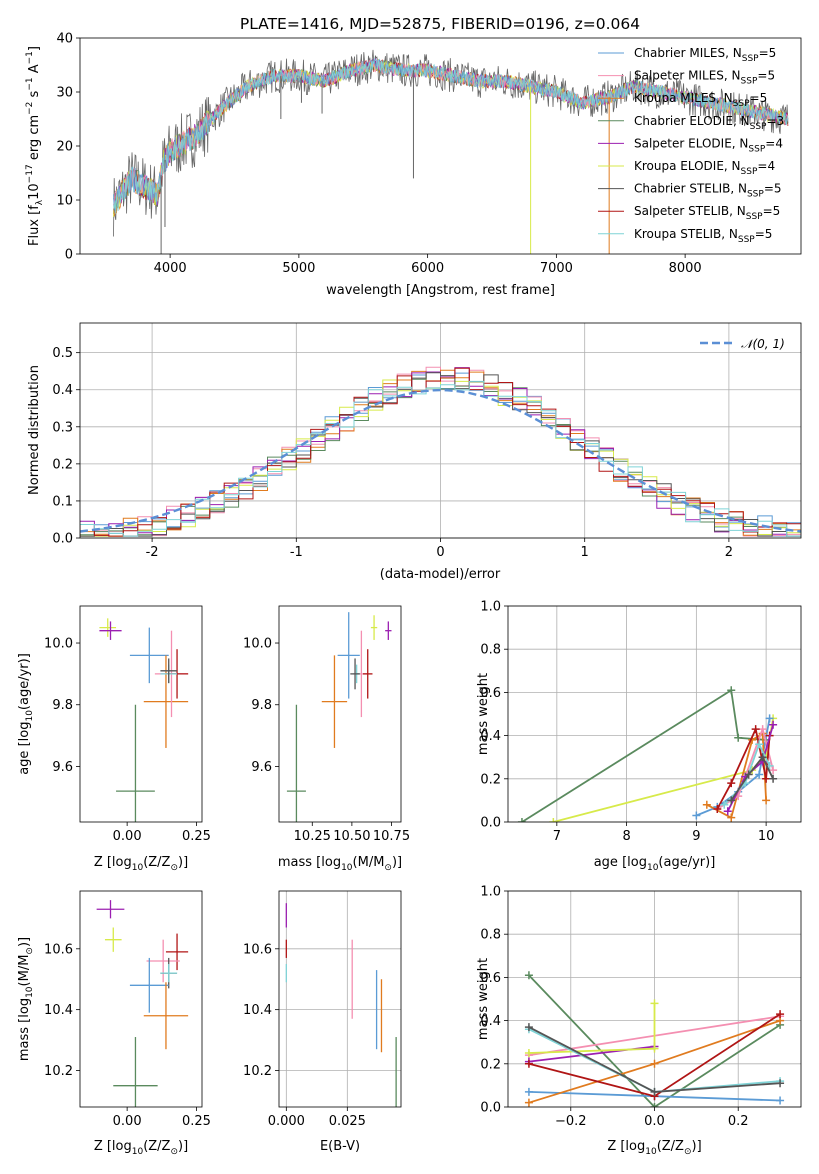 This screenshot has width=819, height=1174. What do you see at coordinates (490, 607) in the screenshot?
I see `y-tick-label: 1.0` at bounding box center [490, 607].